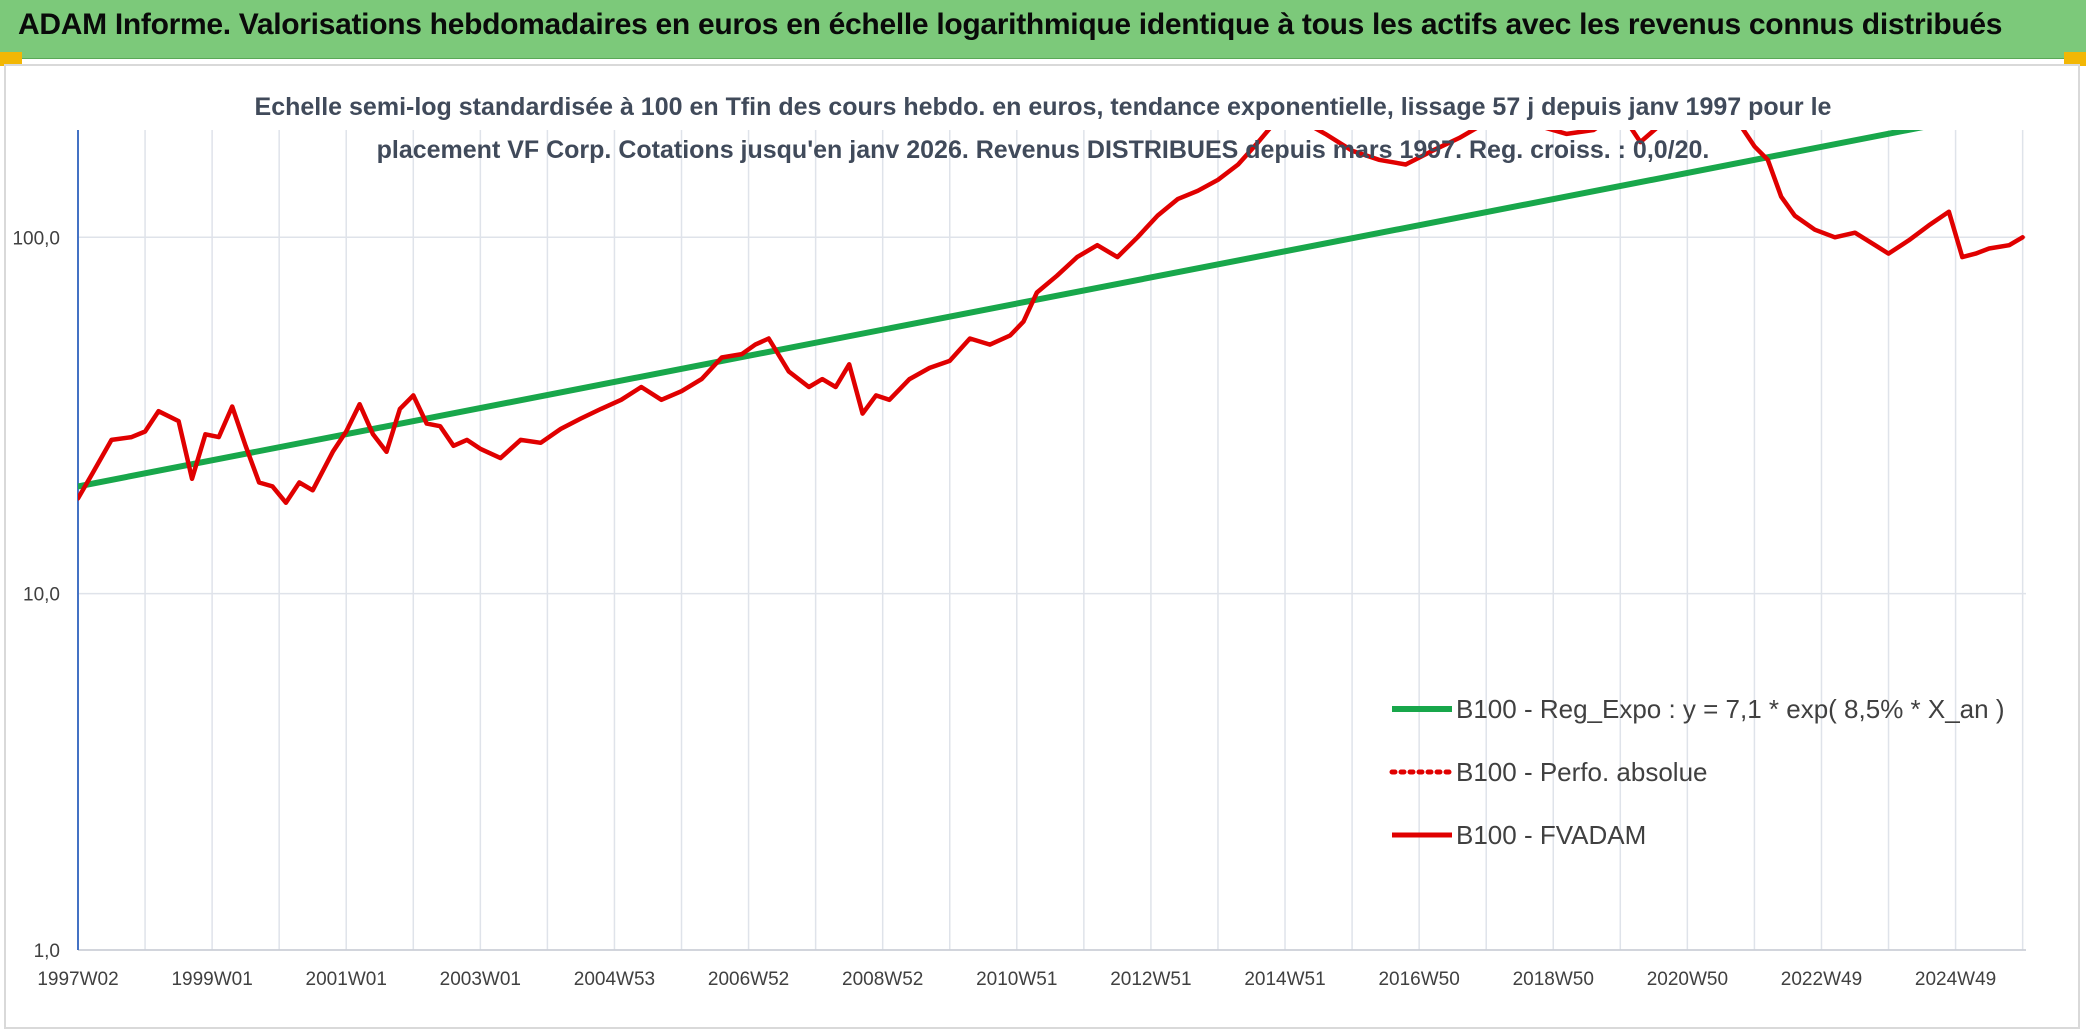 Image resolution: width=2086 pixels, height=1033 pixels. I want to click on x-tick-label: 2018W50, so click(1553, 979).